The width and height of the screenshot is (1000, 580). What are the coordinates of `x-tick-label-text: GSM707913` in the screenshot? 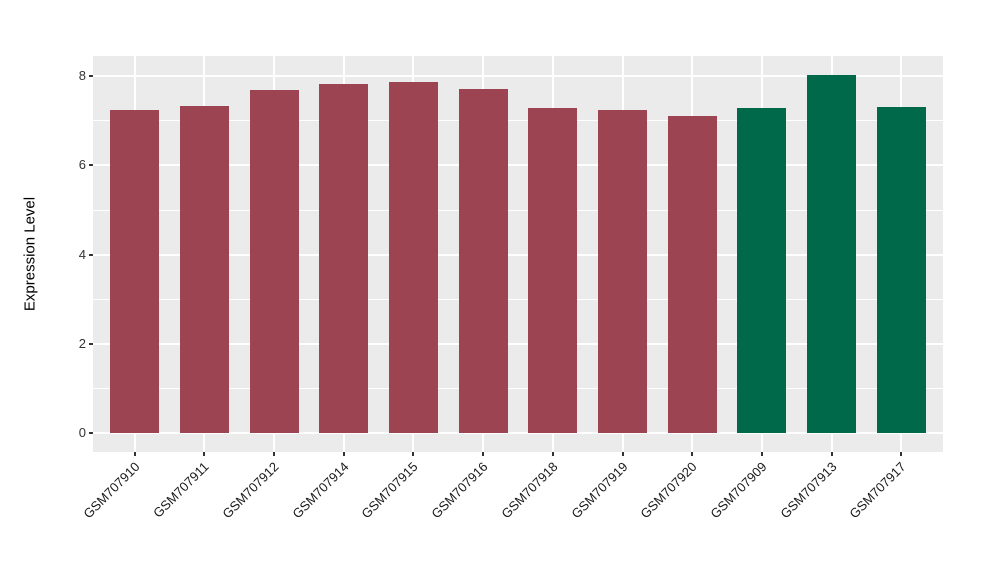 It's located at (808, 490).